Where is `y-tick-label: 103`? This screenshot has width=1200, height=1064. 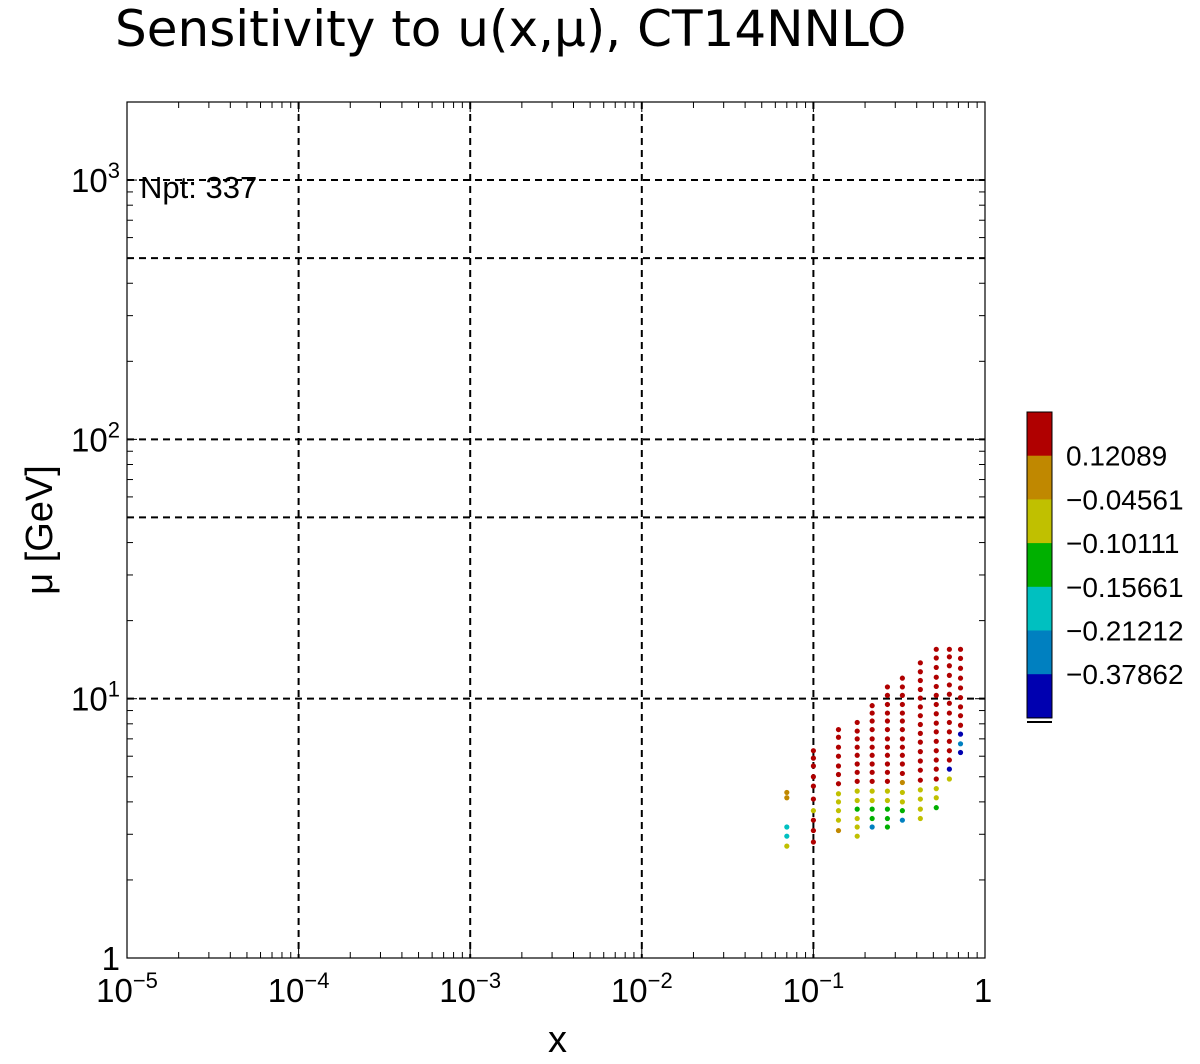
y-tick-label: 103 is located at coordinates (95, 178).